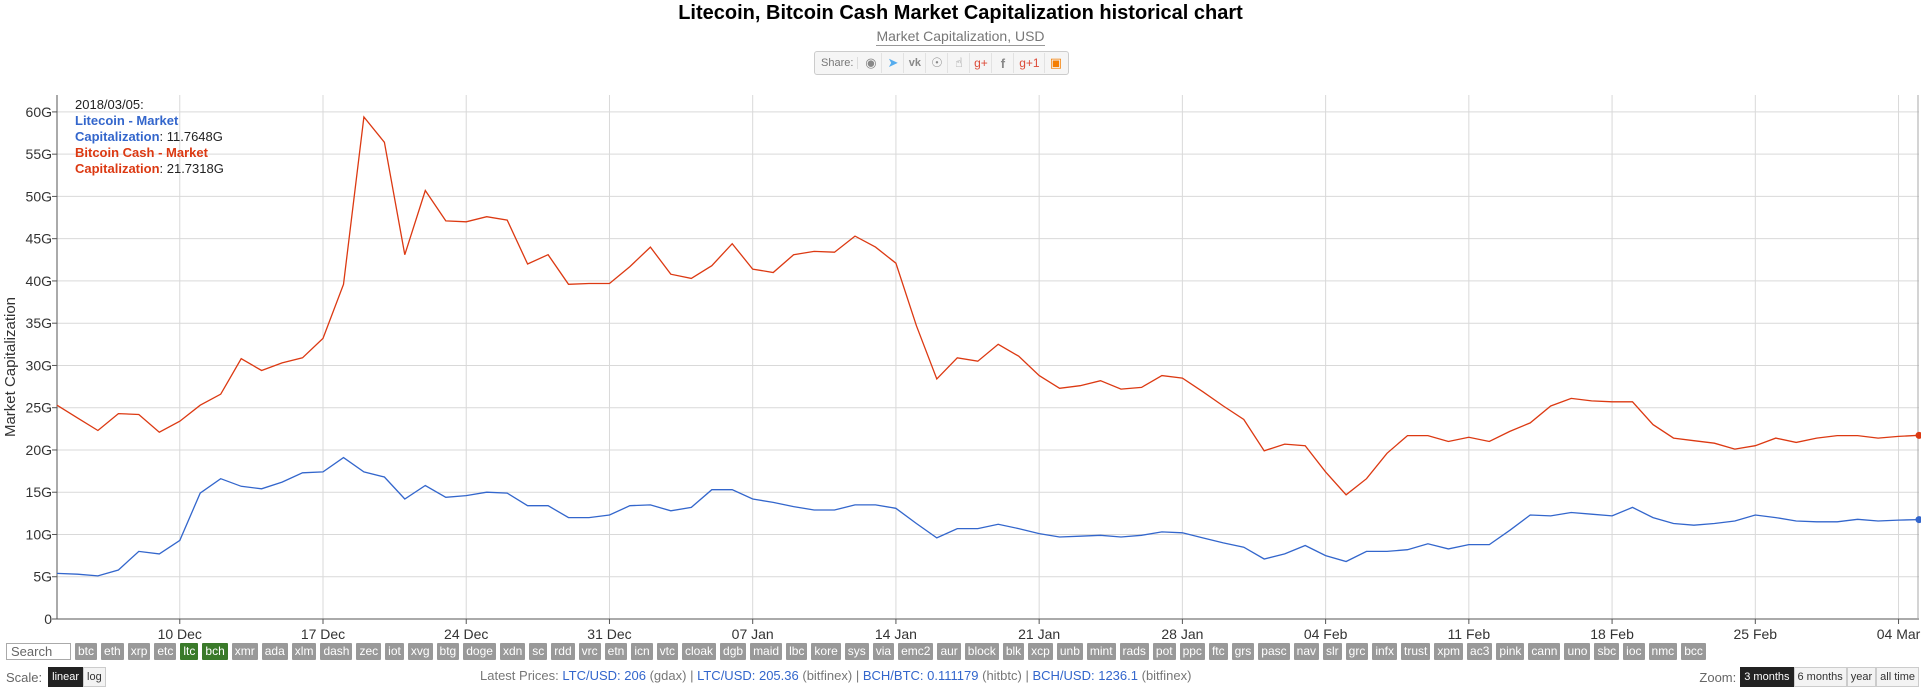 The image size is (1921, 690). What do you see at coordinates (915, 63) in the screenshot?
I see `vk-icon: vk` at bounding box center [915, 63].